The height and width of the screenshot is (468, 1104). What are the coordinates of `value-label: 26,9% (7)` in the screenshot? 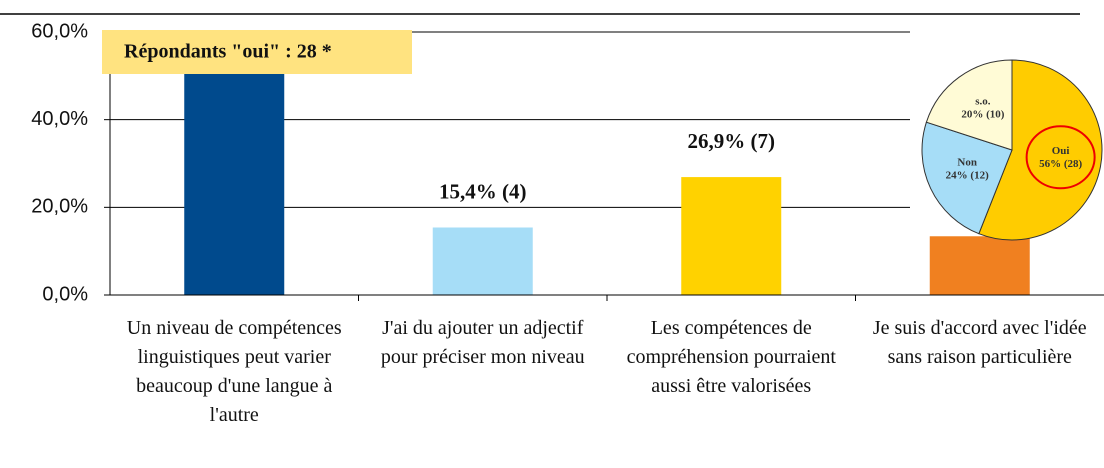 It's located at (732, 141).